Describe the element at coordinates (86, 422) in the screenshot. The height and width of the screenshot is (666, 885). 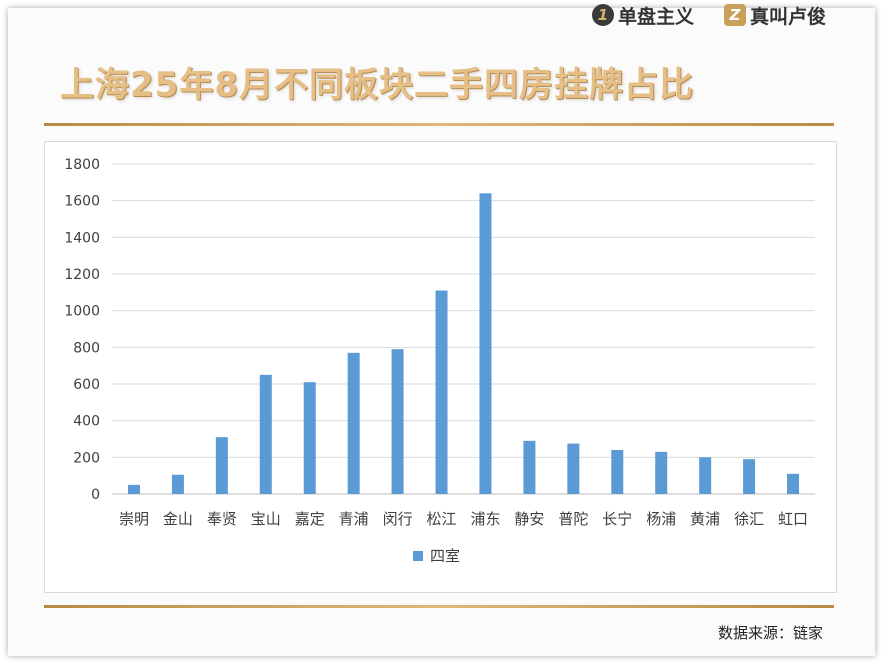
I see `y-tick-label: 400` at that location.